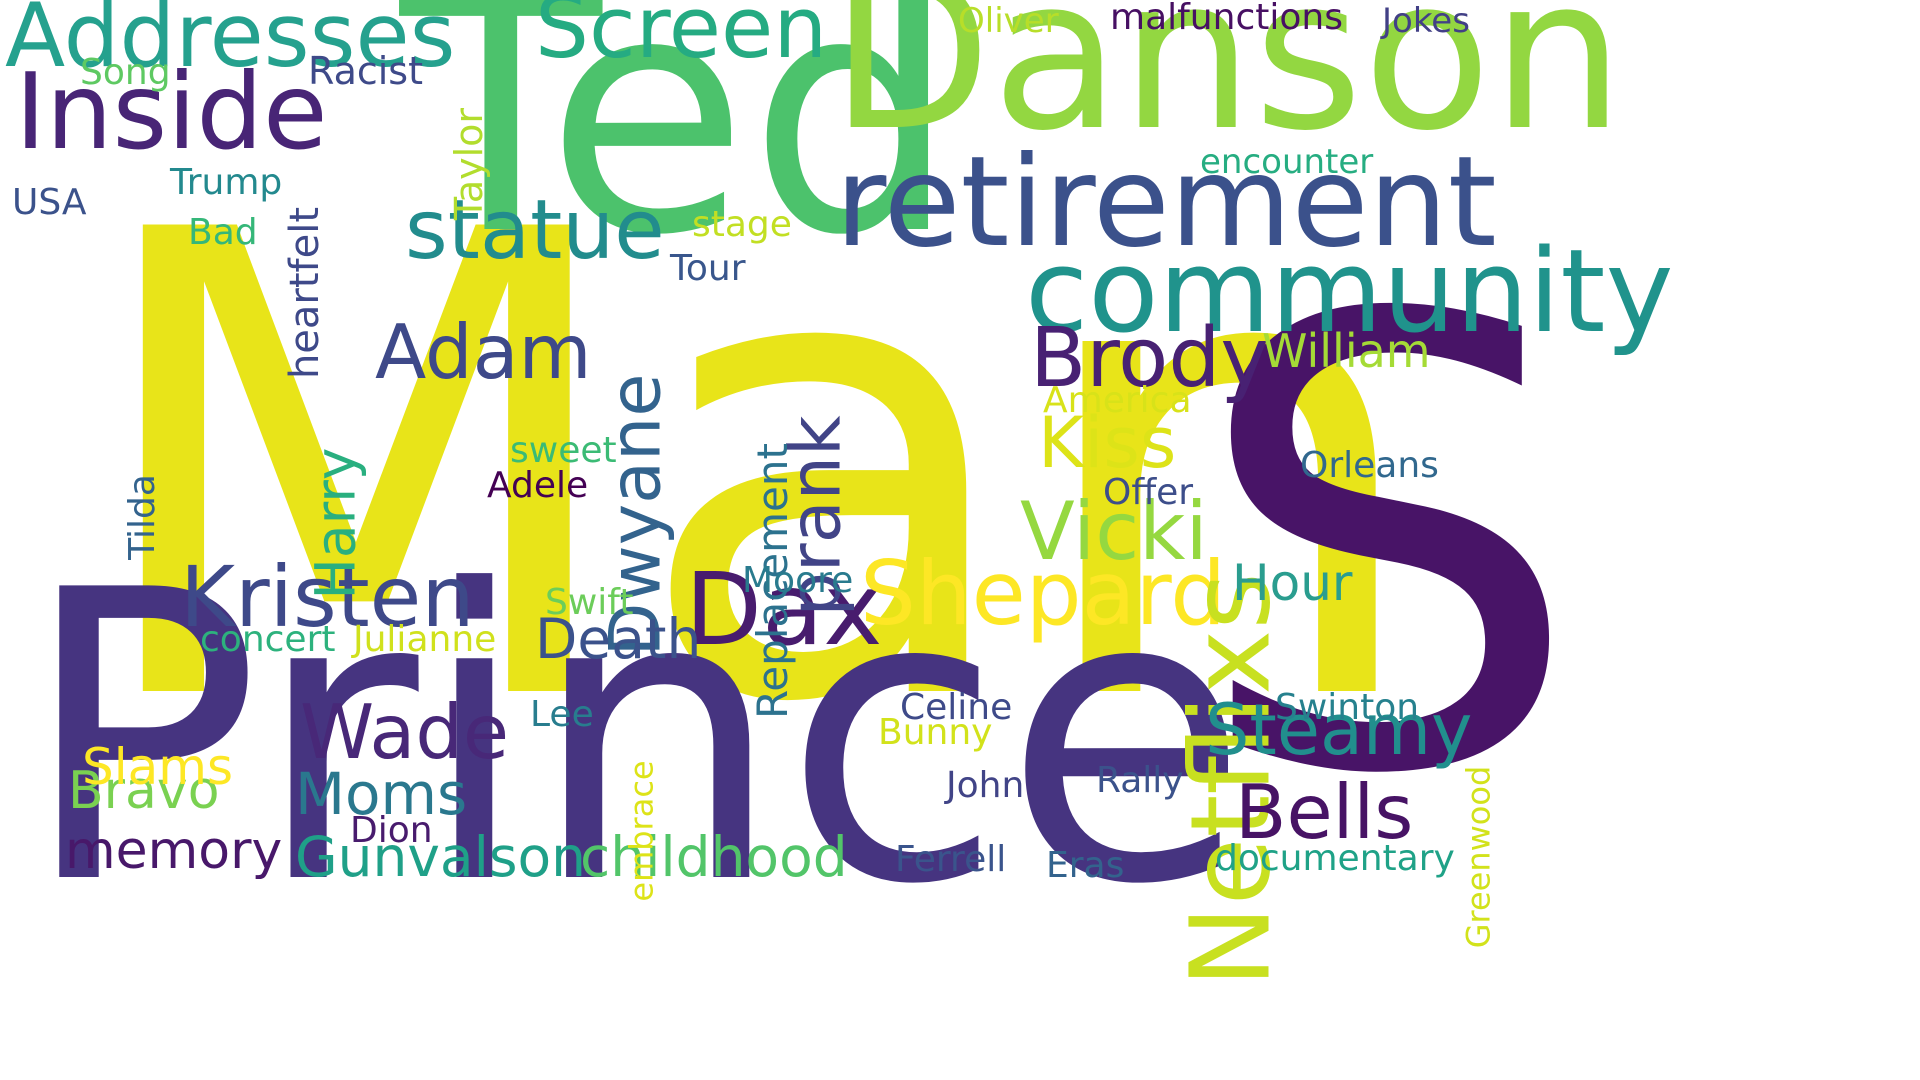 The image size is (1920, 1080). Describe the element at coordinates (1426, 21) in the screenshot. I see `word-jokes: Jokes` at that location.